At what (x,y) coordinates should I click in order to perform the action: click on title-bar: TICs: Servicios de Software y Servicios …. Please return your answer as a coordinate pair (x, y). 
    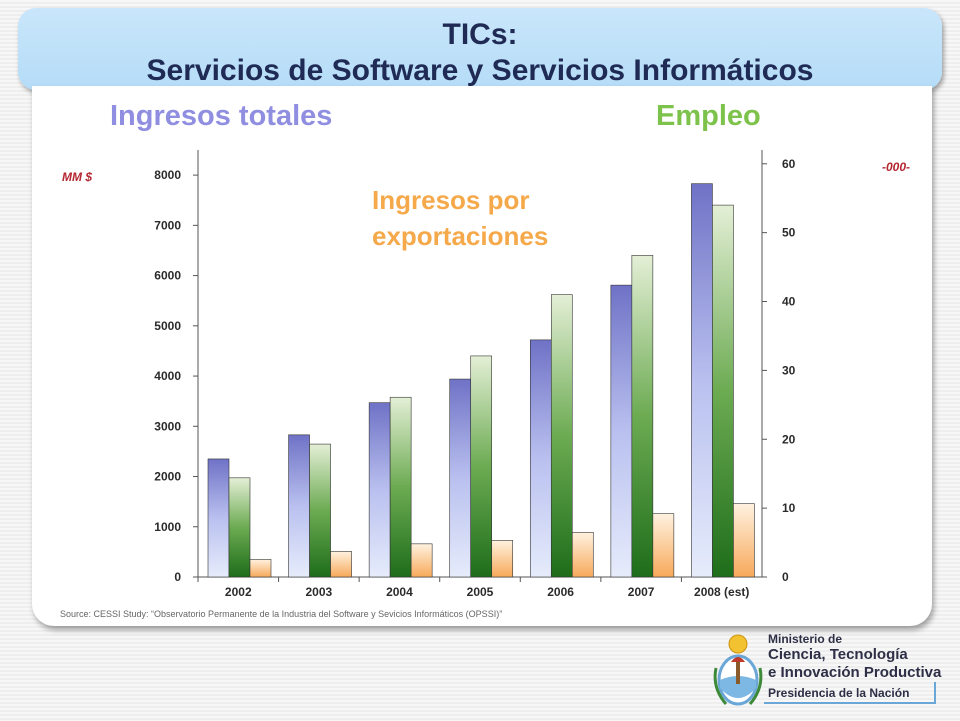
    Looking at the image, I should click on (480, 49).